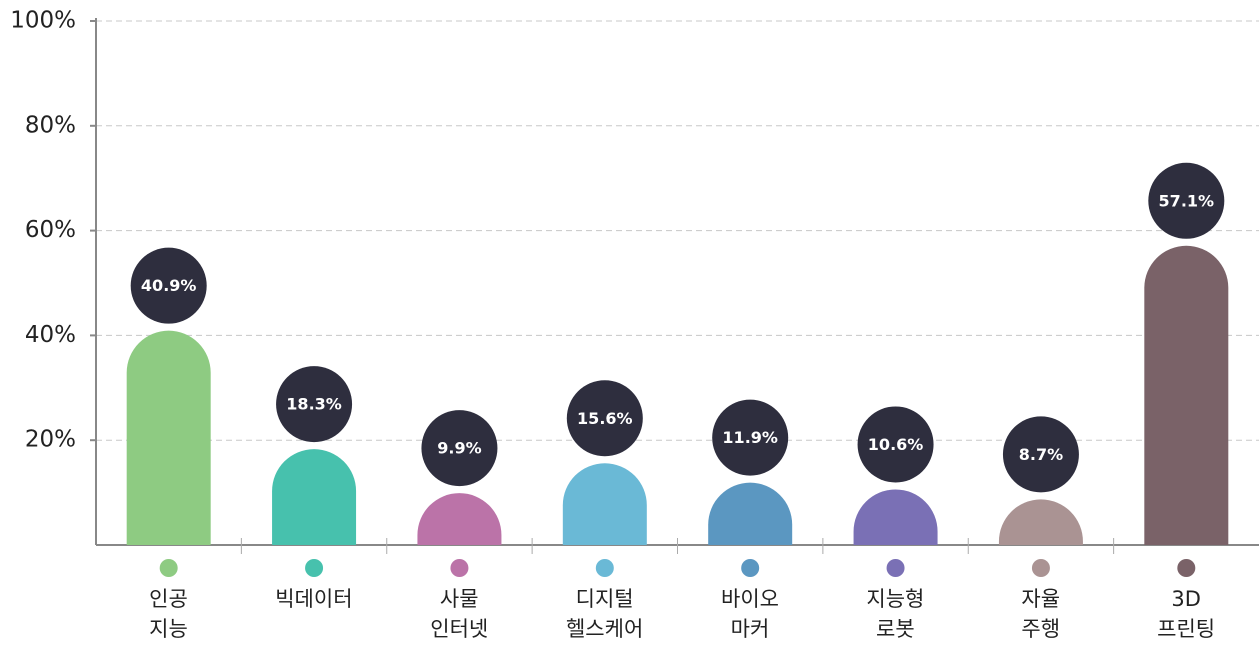  Describe the element at coordinates (750, 614) in the screenshot. I see `x-tick-label: 바이오 마커` at that location.